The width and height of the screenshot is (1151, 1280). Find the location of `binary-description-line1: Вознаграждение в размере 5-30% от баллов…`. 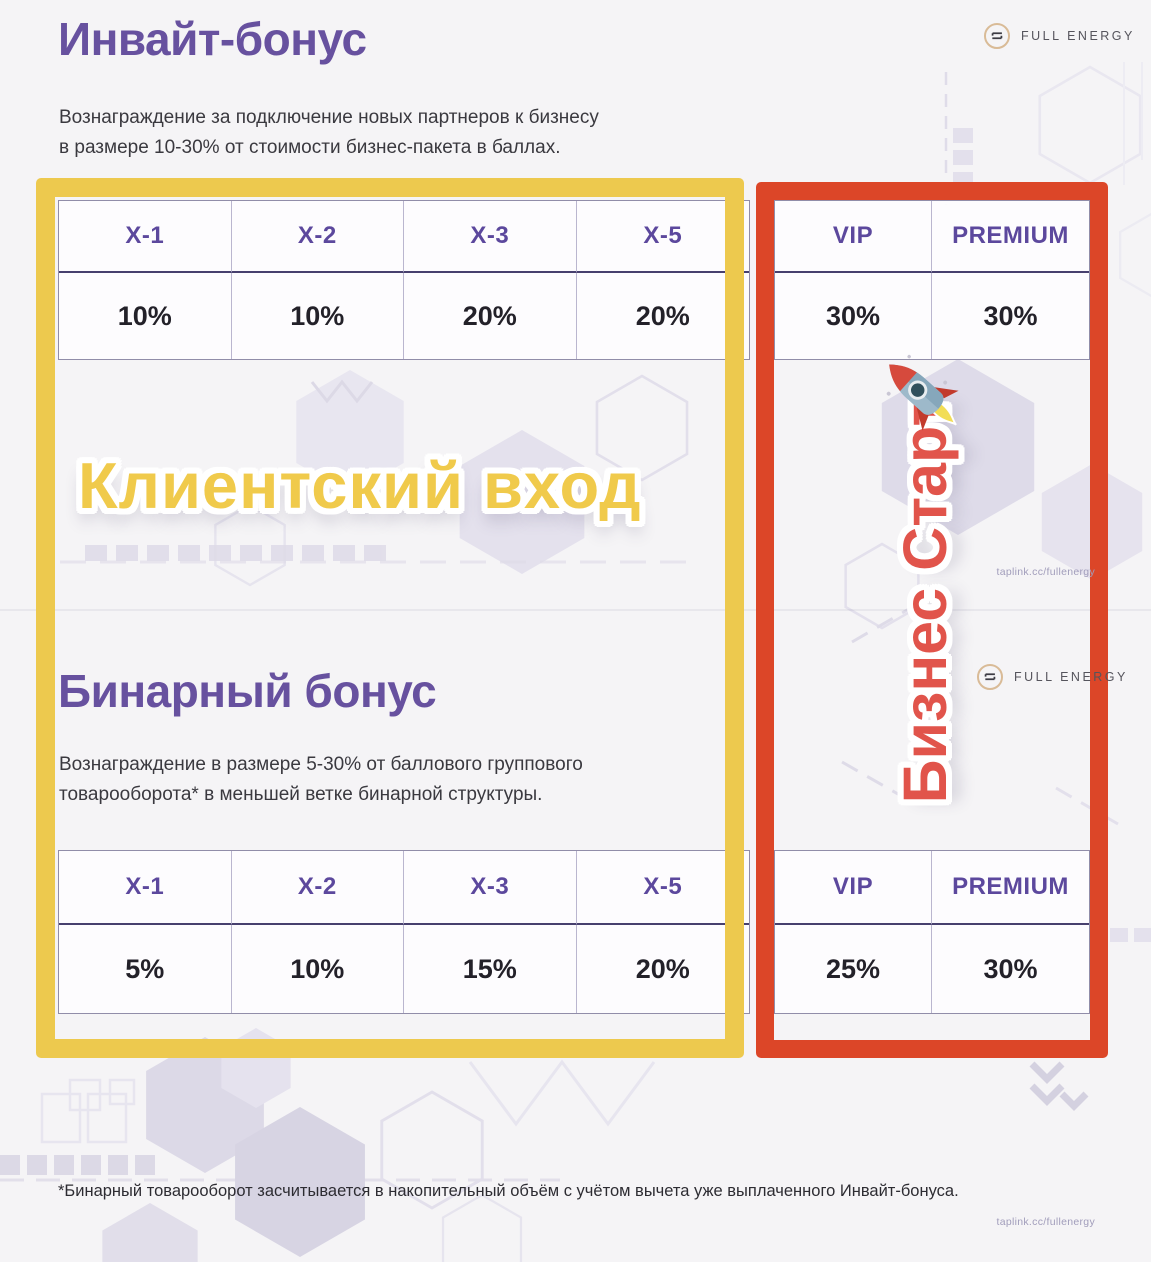

binary-description-line1: Вознаграждение в размере 5-30% от баллов… is located at coordinates (321, 764).